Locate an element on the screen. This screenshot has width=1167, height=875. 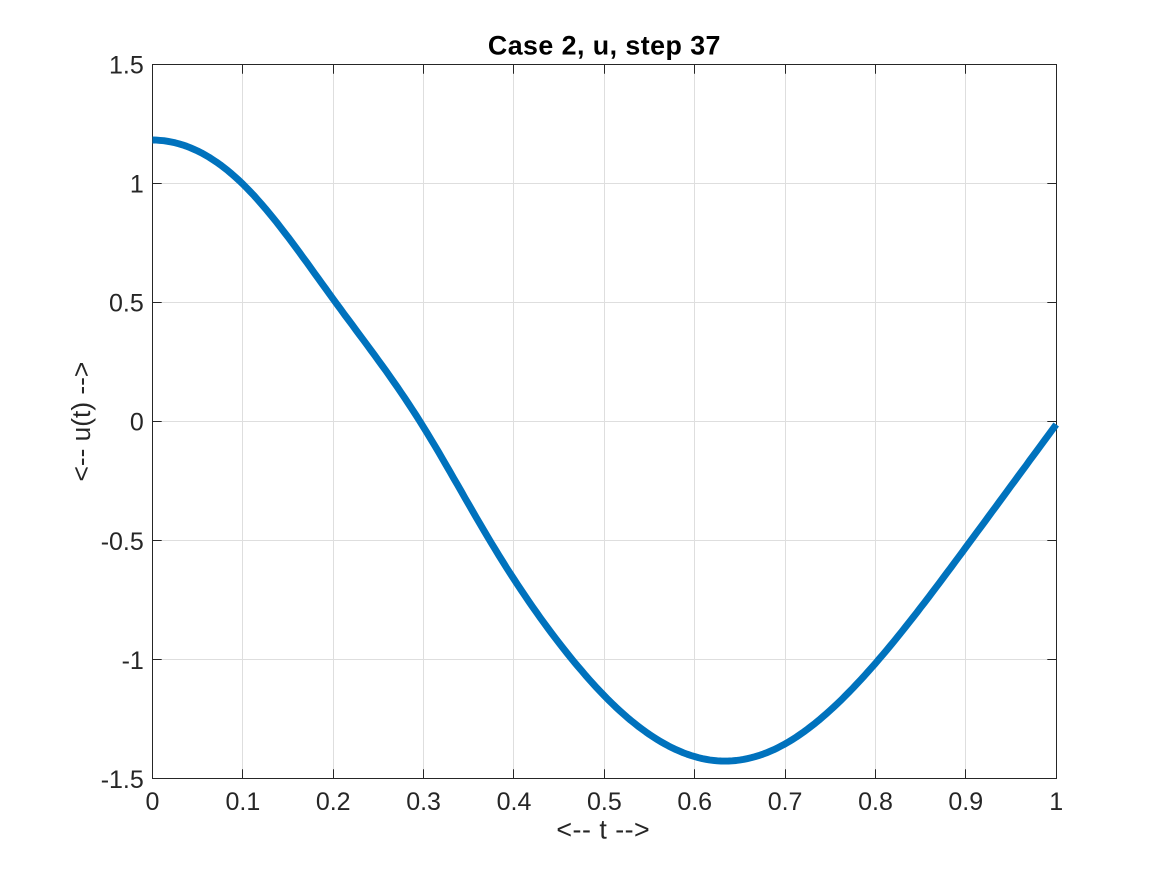
svg-text: 1.5 is located at coordinates (126, 65).